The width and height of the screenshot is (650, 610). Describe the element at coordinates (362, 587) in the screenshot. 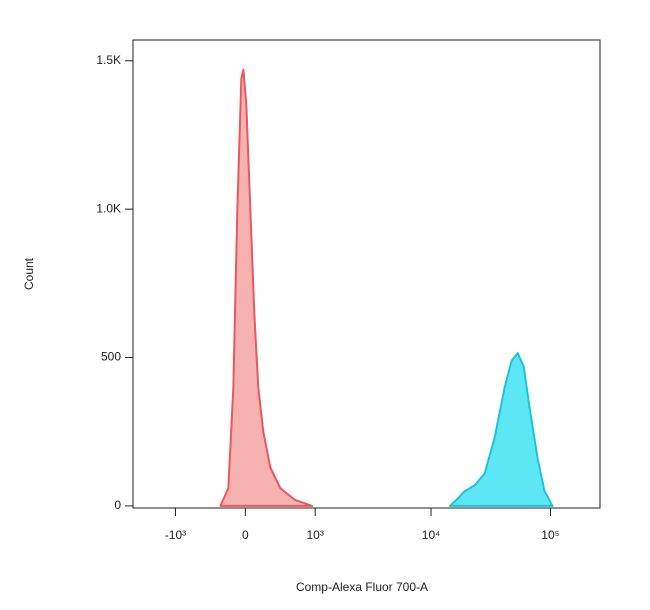

I see `x-axis-label: Comp-Alexa Fluor 700-A` at that location.